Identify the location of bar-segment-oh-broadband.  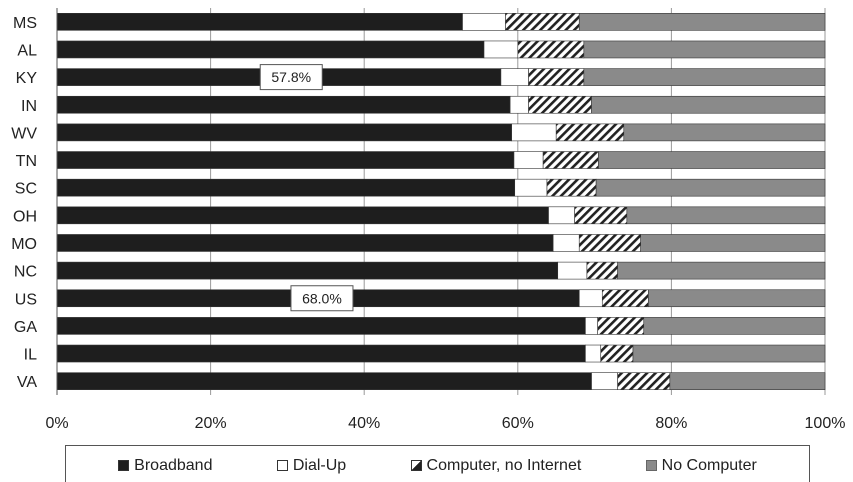
(302, 215).